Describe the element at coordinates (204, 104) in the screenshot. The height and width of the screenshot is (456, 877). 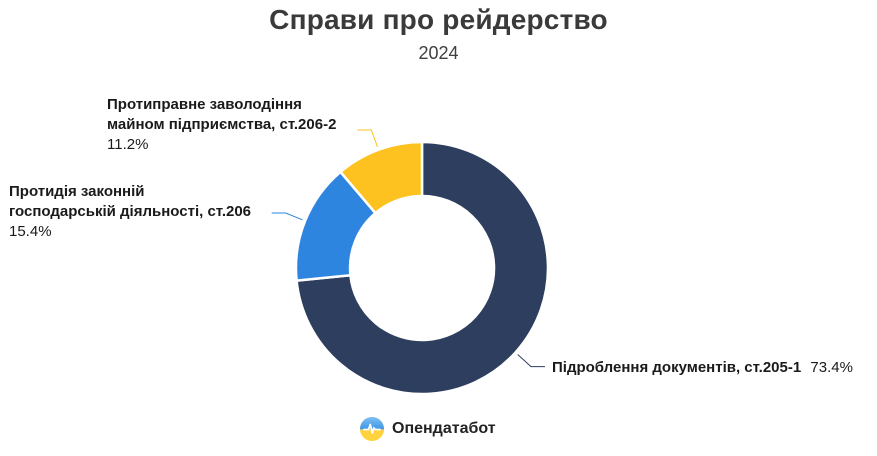
I see `label-st-206-2-line1: Протиправне заволодіння` at that location.